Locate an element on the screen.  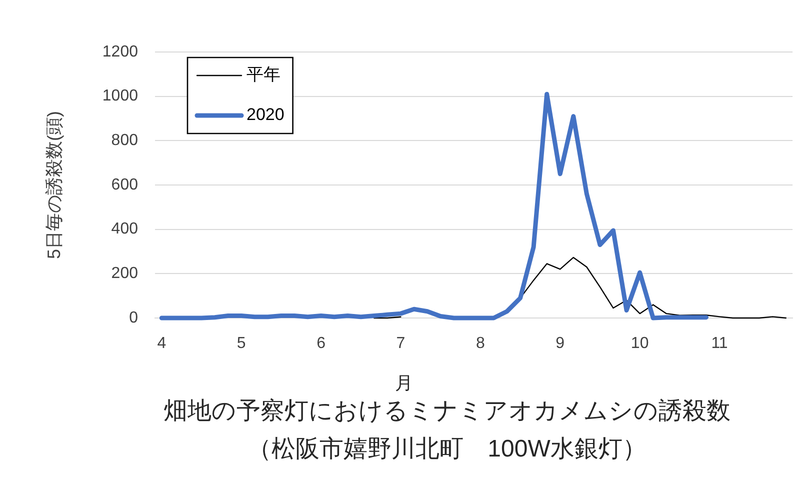
x-tick-label: 8 is located at coordinates (480, 343).